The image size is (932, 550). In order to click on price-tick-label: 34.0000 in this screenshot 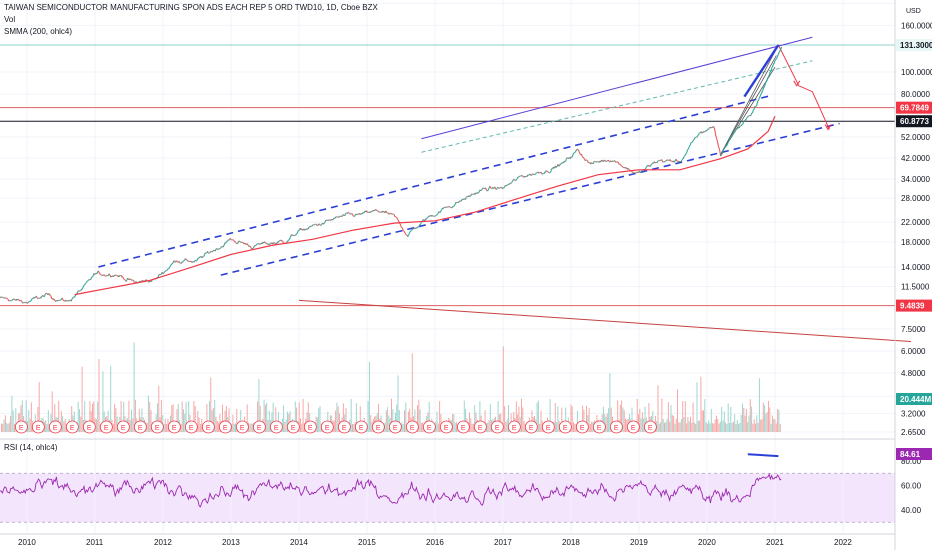, I will do `click(915, 179)`.